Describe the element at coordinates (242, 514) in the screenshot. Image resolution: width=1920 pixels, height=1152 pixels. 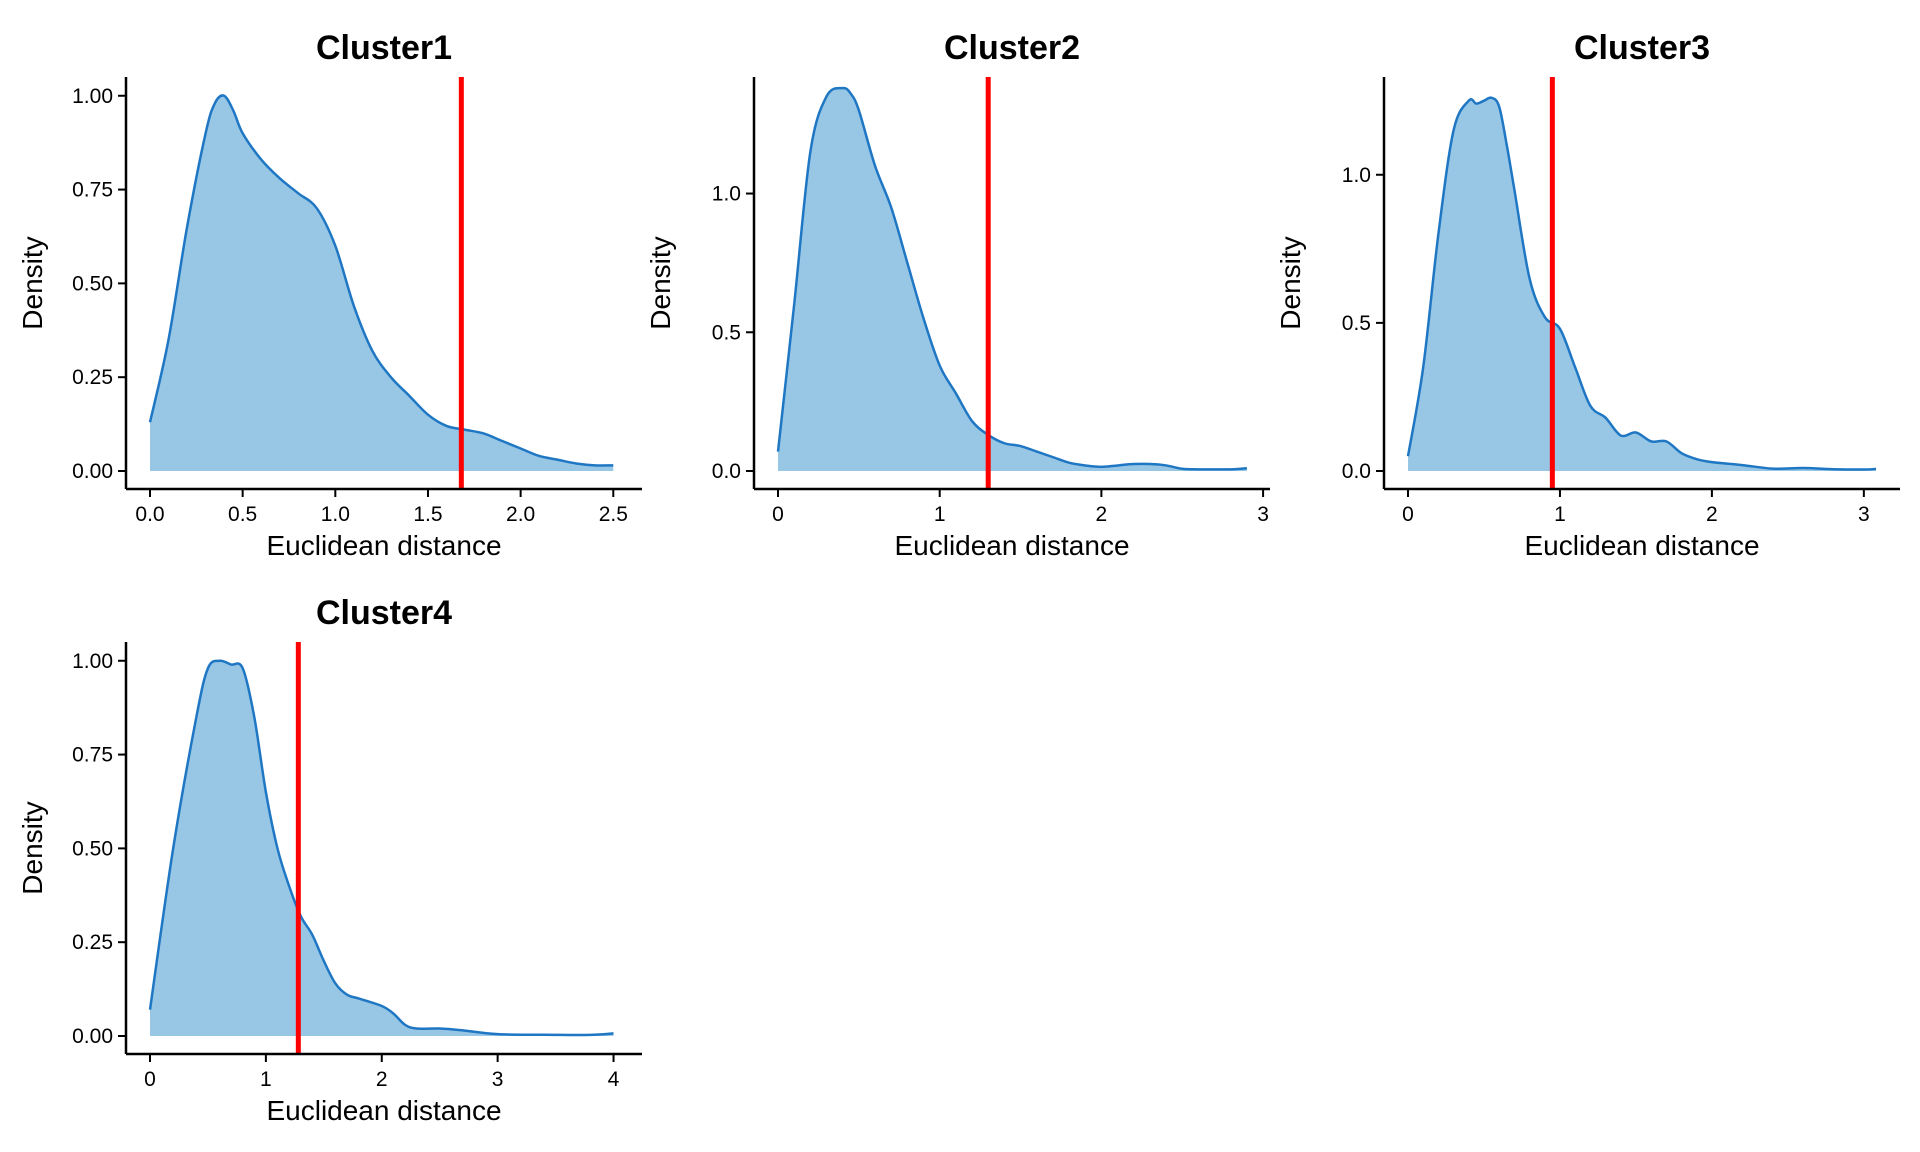
I see `x-tick-label: 0.5` at that location.